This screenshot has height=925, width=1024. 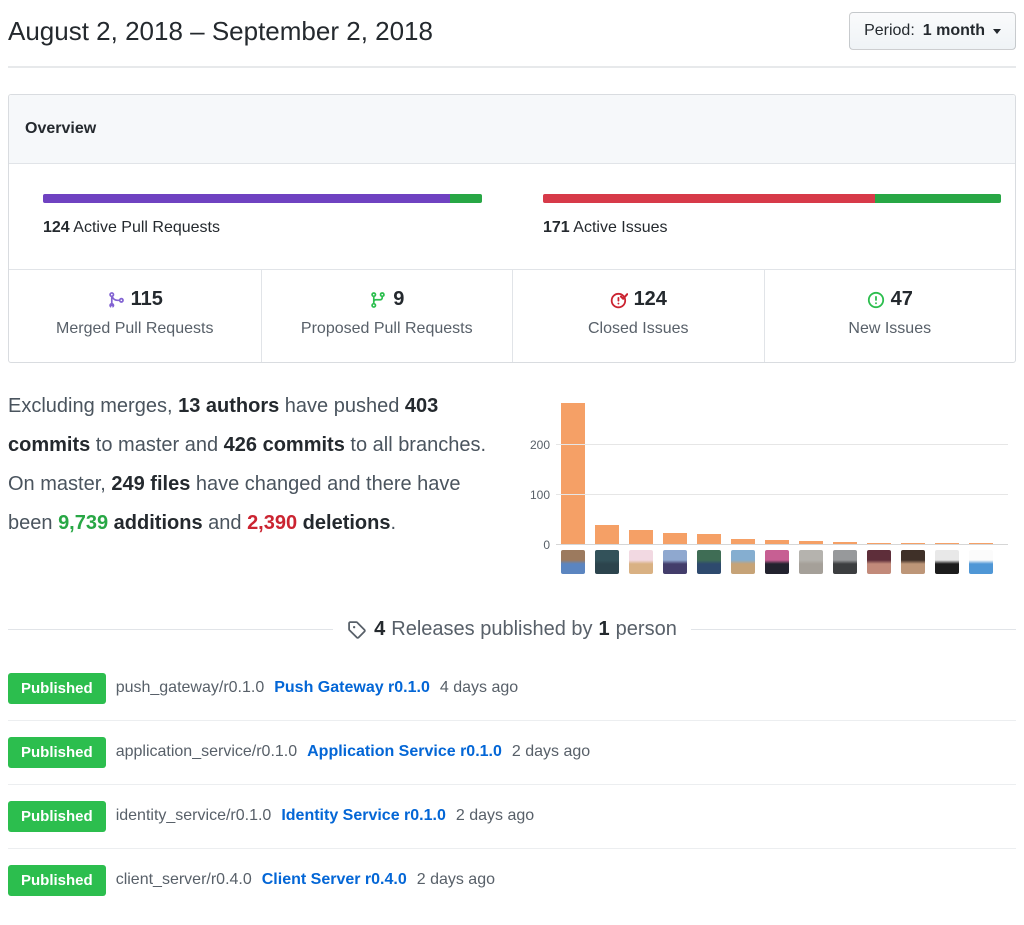 I want to click on pull-requests-meter-block: 124 Active Pull Requests, so click(x=260, y=215).